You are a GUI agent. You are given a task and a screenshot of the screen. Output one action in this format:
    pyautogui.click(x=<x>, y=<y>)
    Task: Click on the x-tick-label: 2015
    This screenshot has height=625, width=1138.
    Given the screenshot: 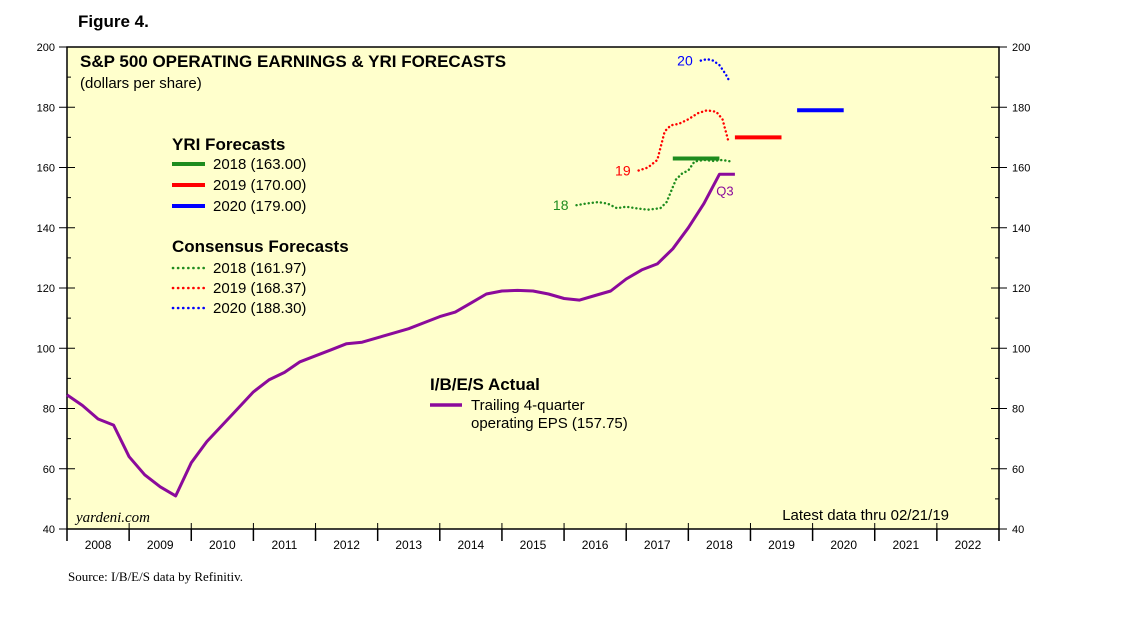 What is the action you would take?
    pyautogui.click(x=533, y=545)
    